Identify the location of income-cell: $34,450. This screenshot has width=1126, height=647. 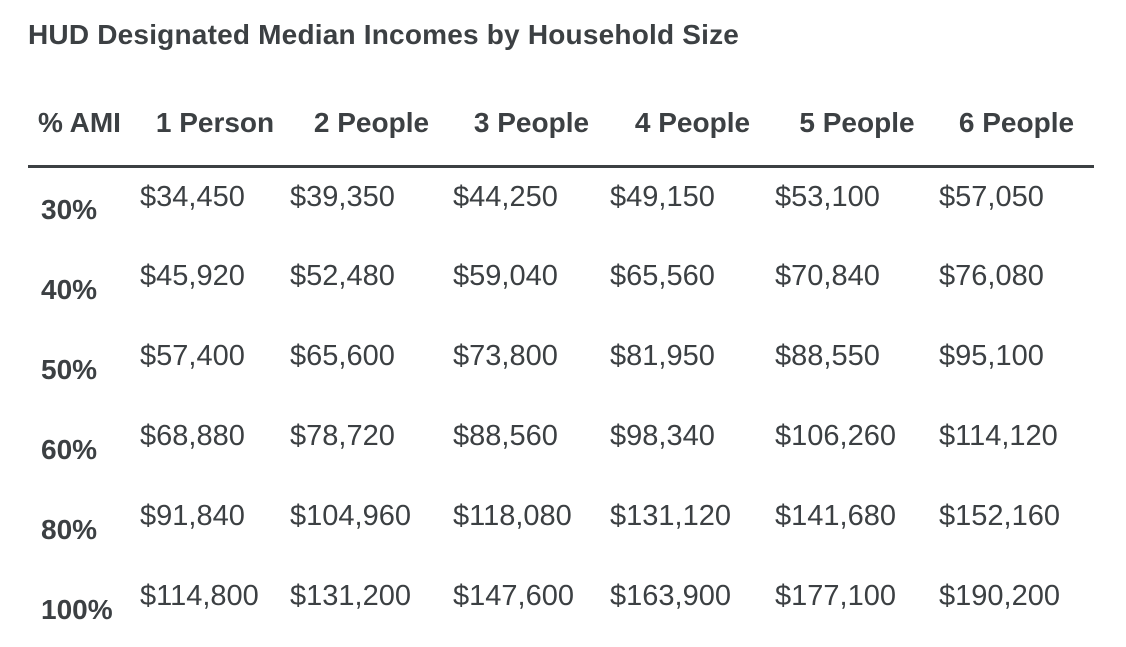
(215, 207).